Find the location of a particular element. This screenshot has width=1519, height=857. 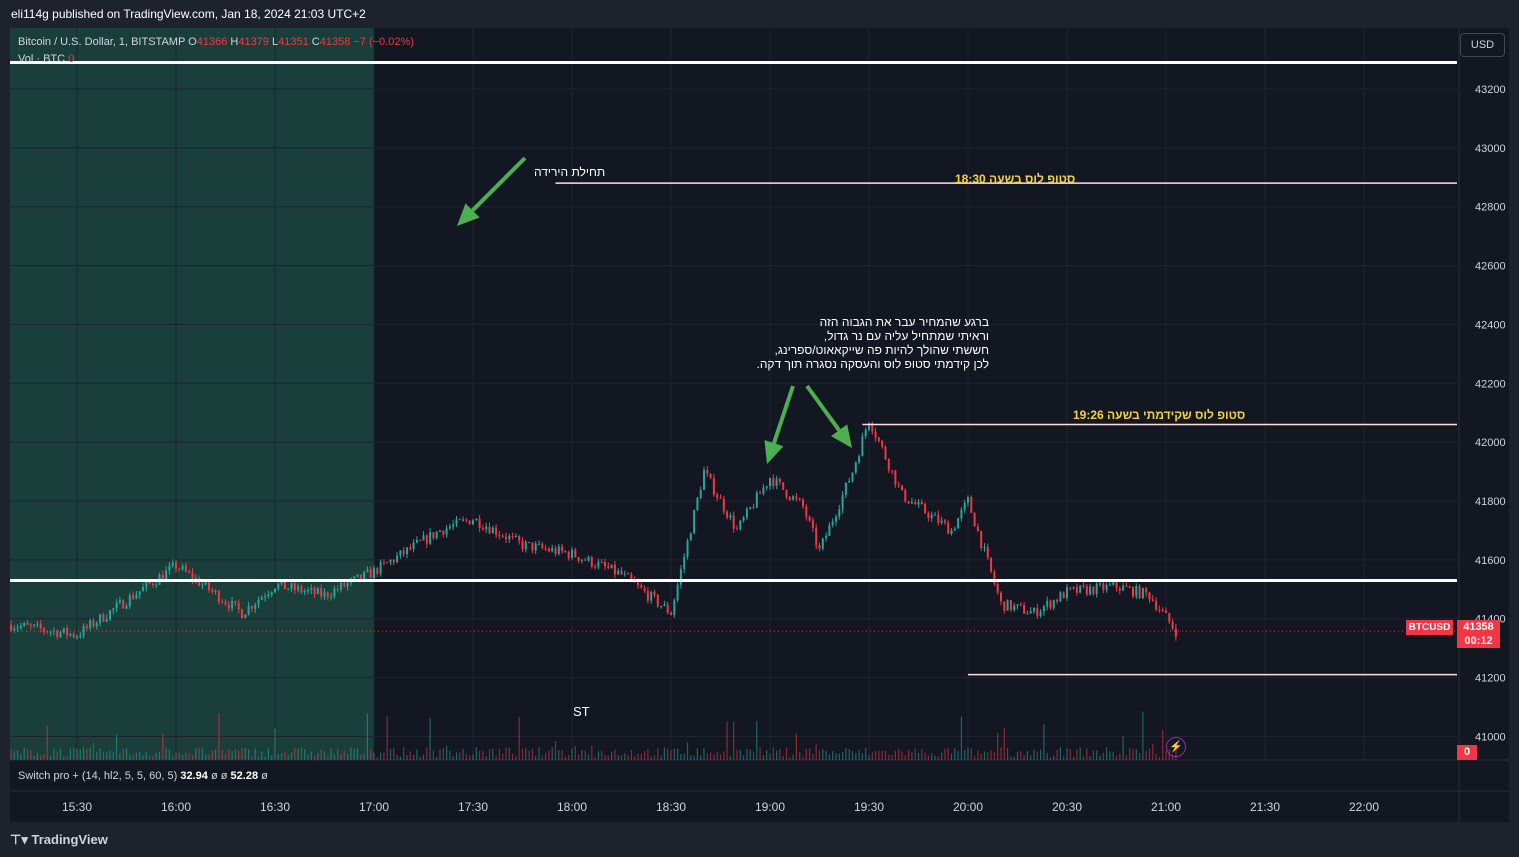

arrow-right-swing-head is located at coordinates (841, 436).